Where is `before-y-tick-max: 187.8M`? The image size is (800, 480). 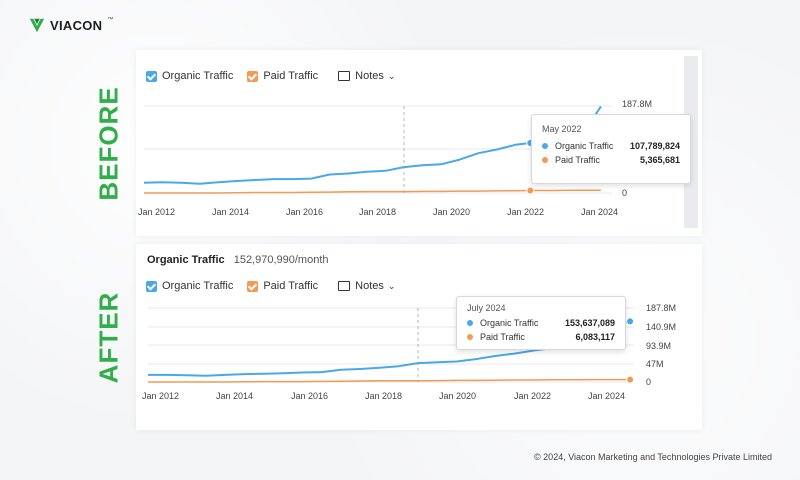
before-y-tick-max: 187.8M is located at coordinates (637, 104).